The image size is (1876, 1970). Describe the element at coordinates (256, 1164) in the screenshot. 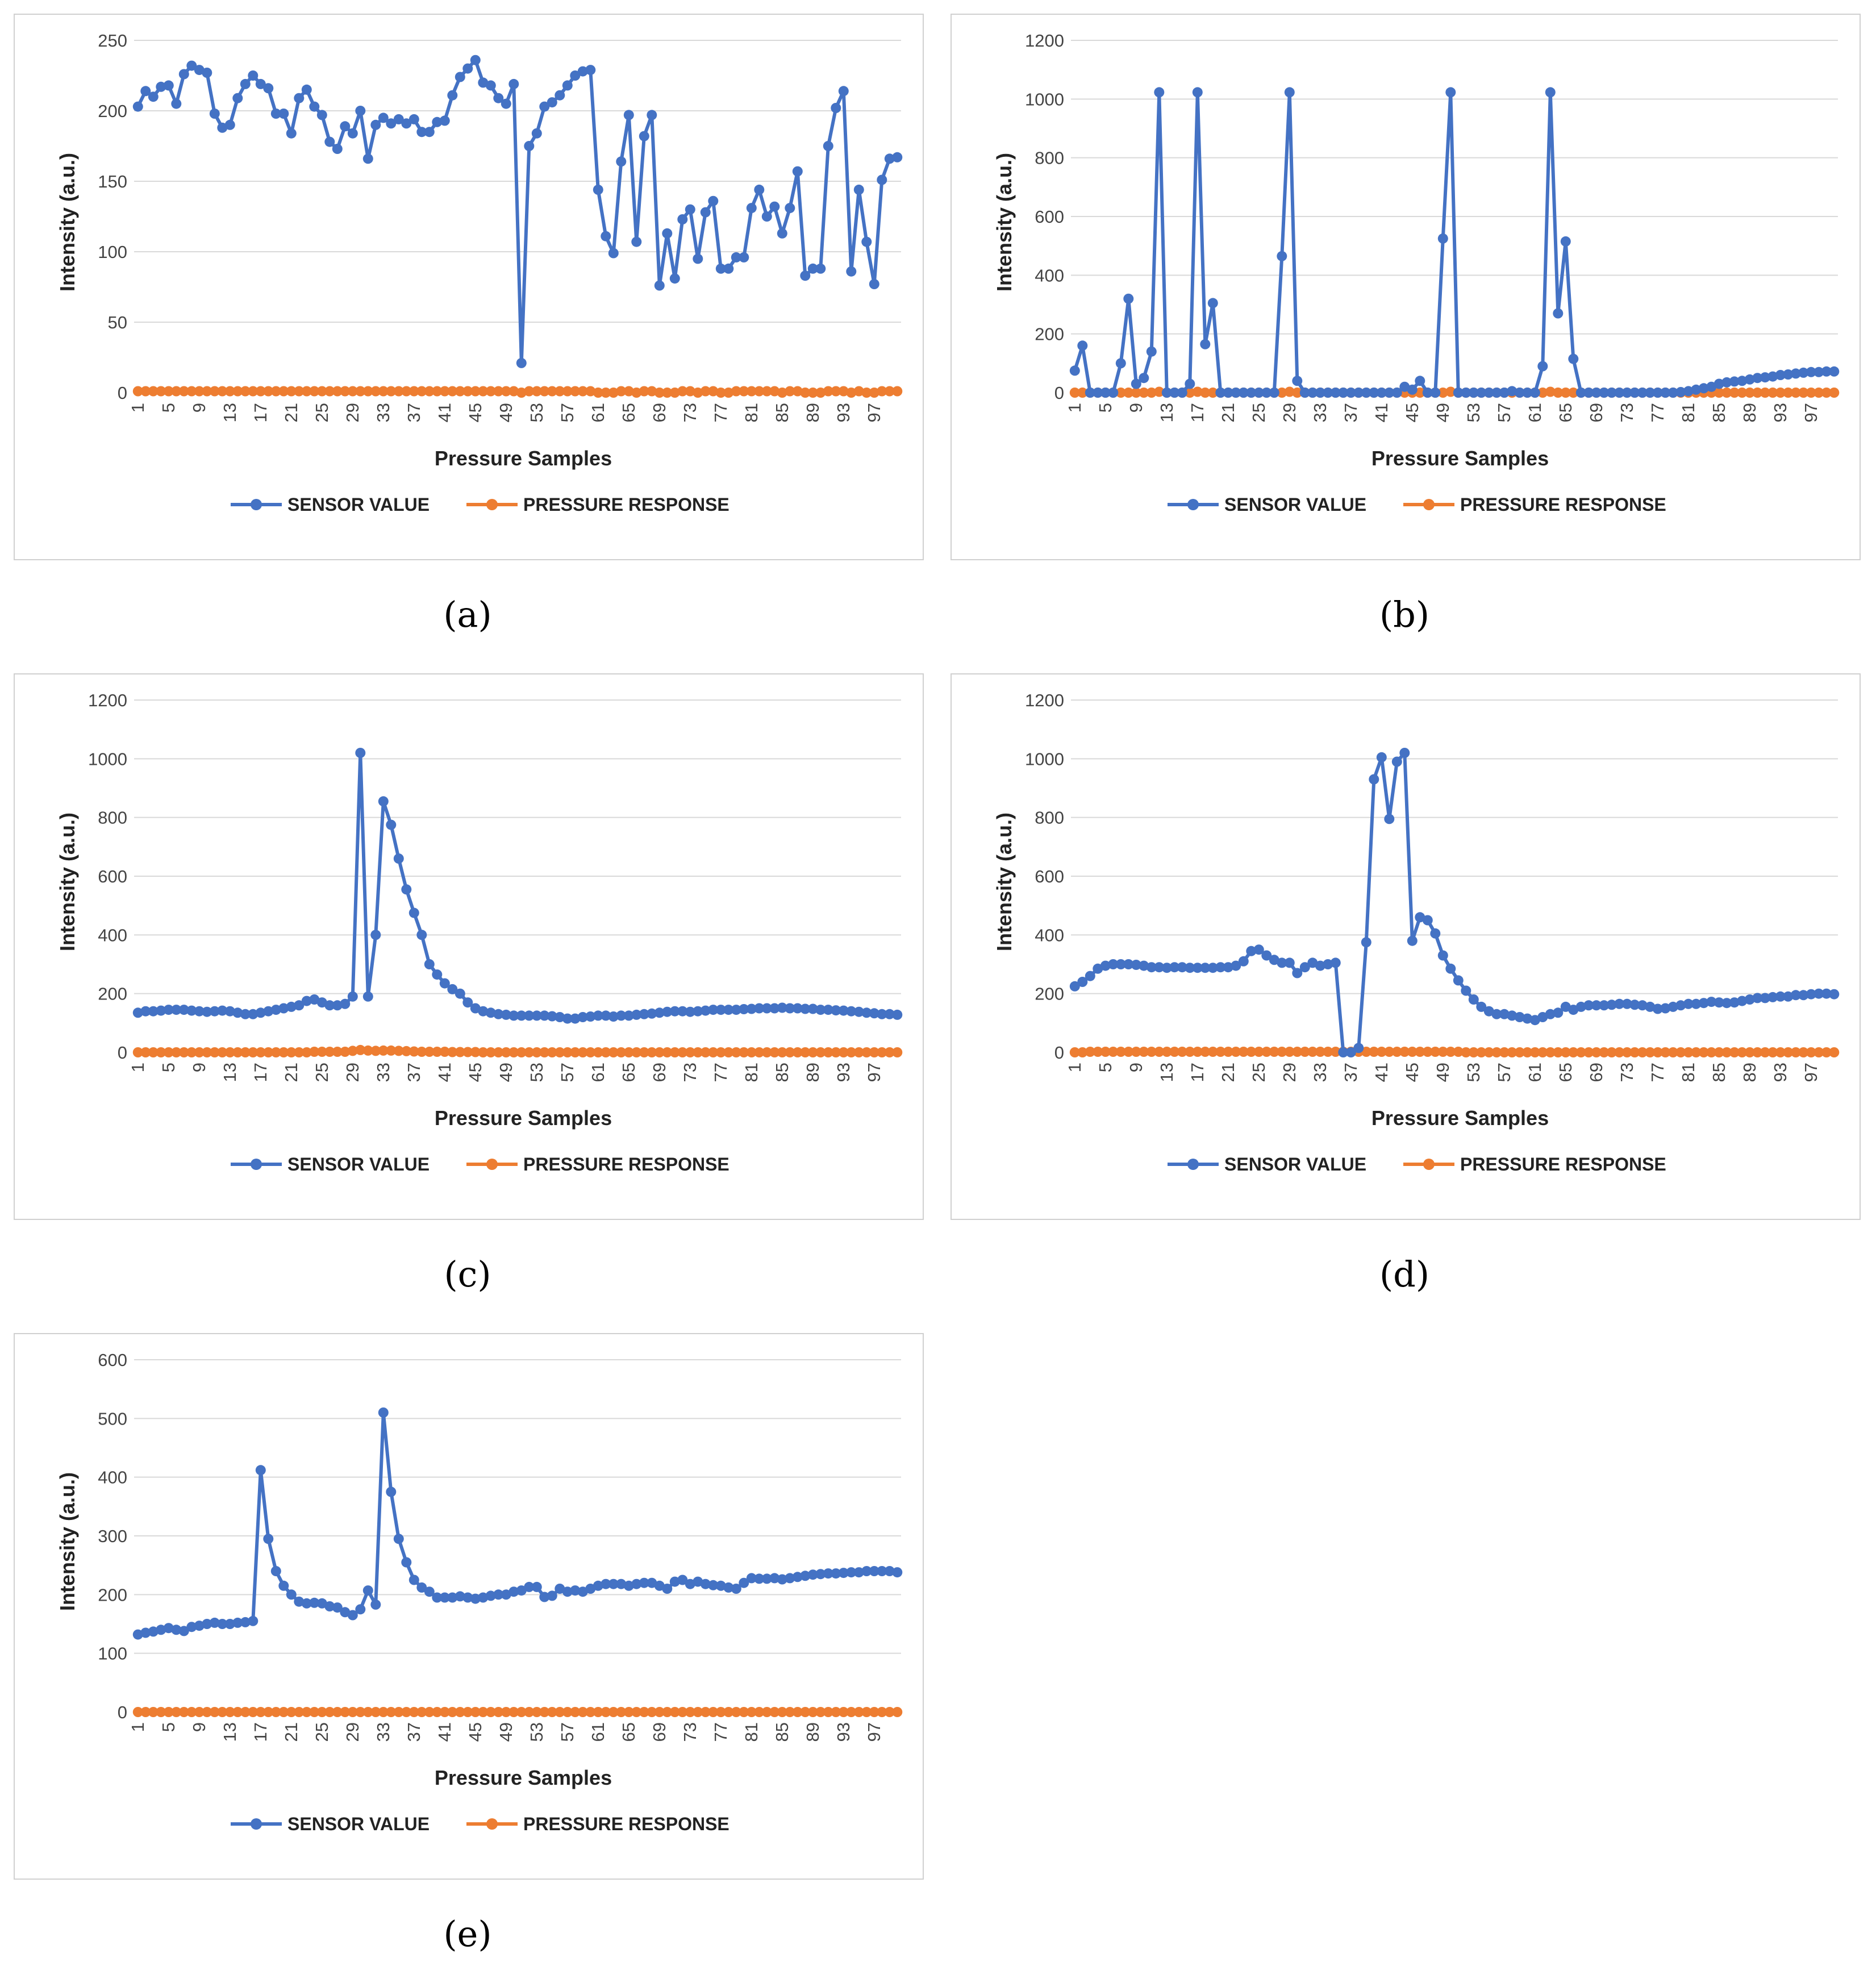

I see `legend-marker` at that location.